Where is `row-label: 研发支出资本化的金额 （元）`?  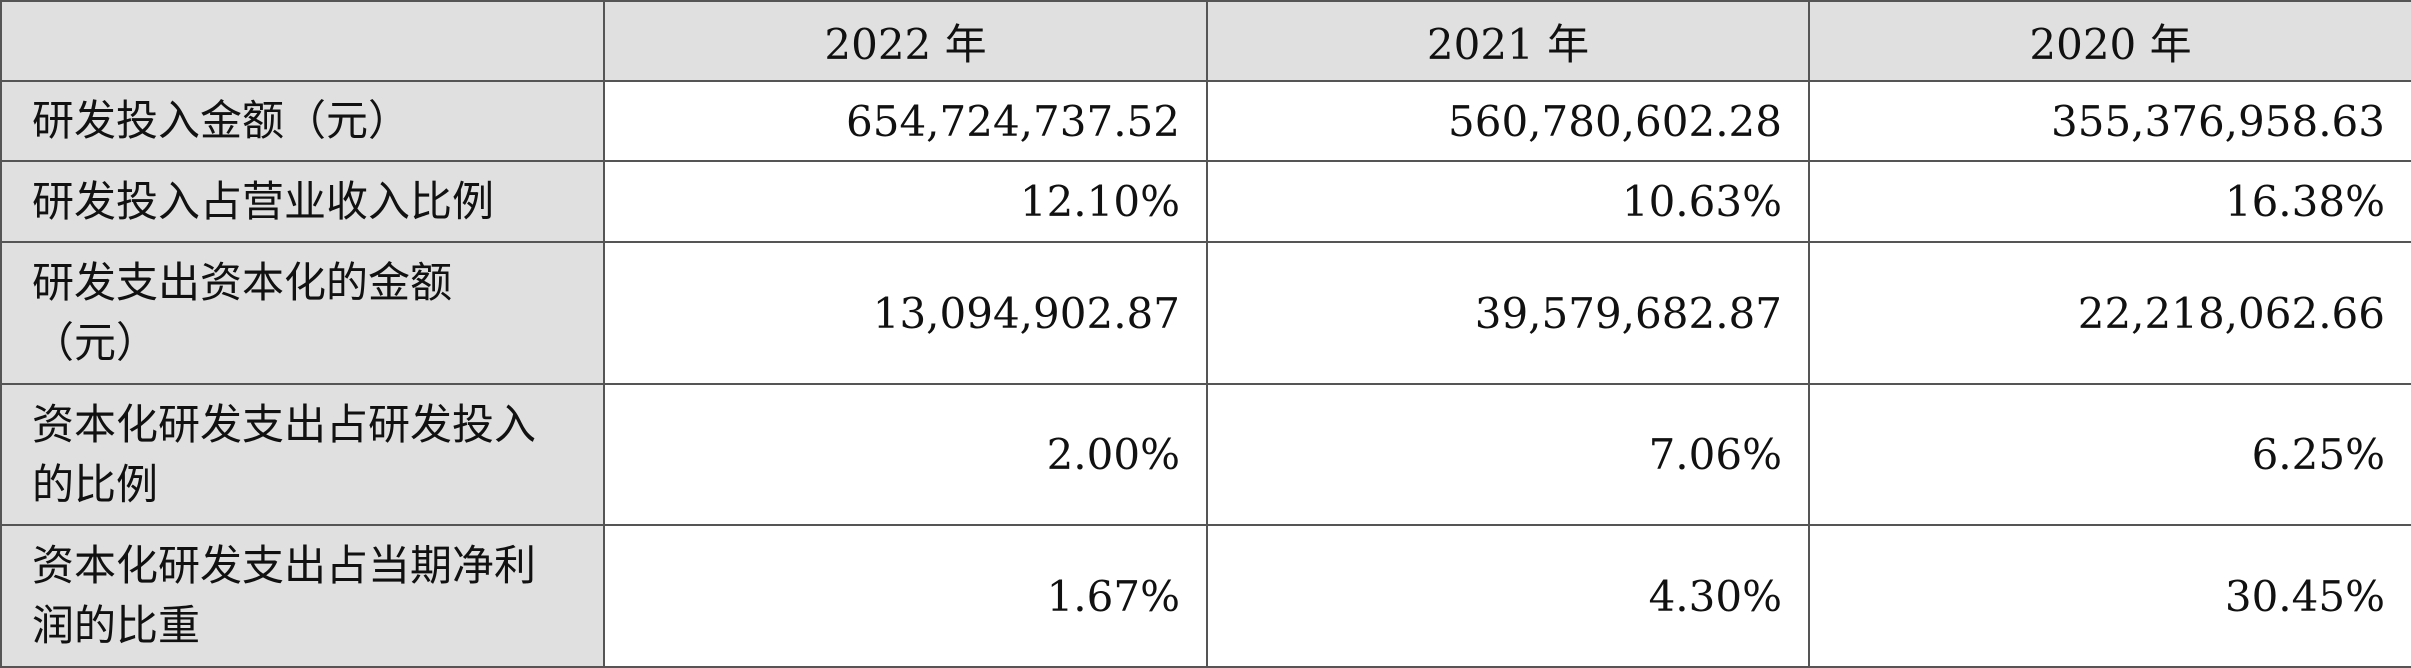
row-label: 研发支出资本化的金额 （元） is located at coordinates (302, 313).